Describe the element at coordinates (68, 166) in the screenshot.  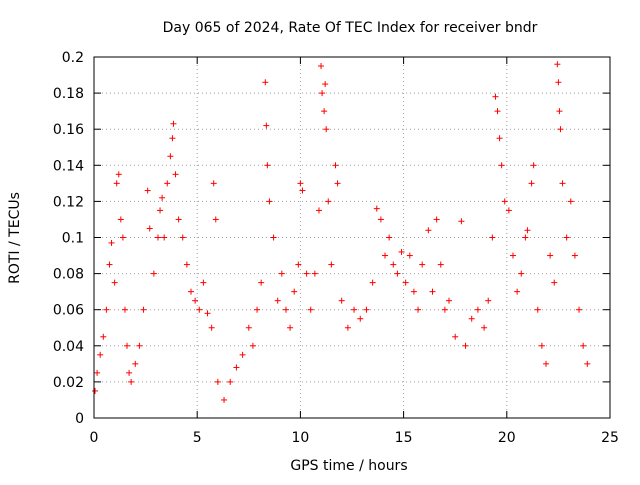
I see `y-tick-label: 0.14` at that location.